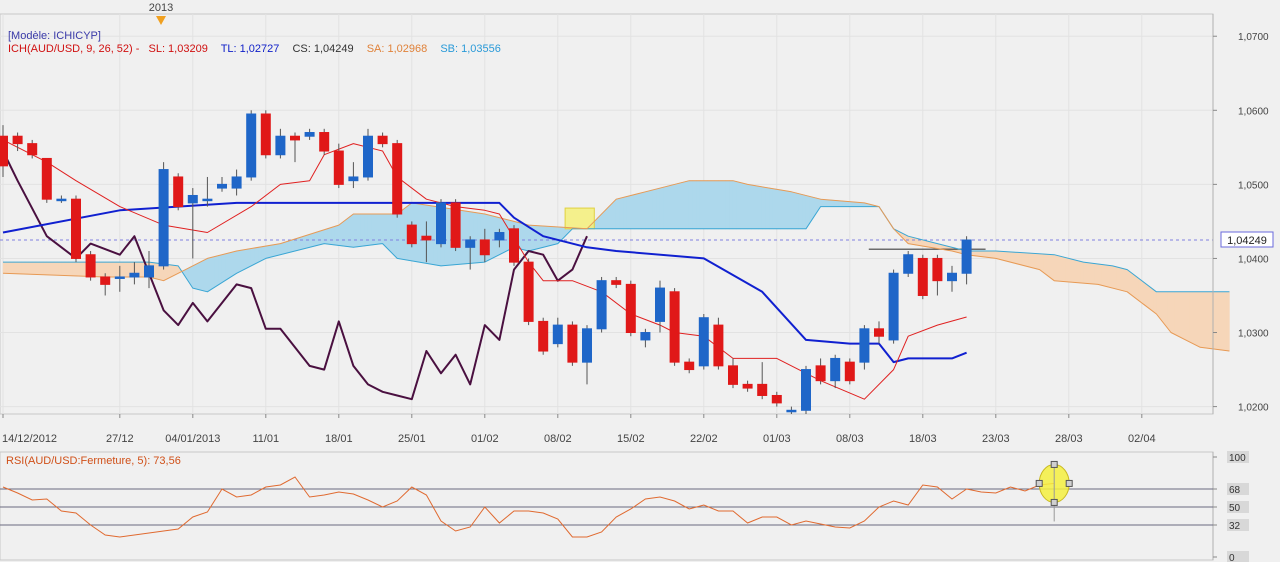 The width and height of the screenshot is (1280, 562). What do you see at coordinates (1238, 556) in the screenshot?
I see `rsi-tick-label-bg` at bounding box center [1238, 556].